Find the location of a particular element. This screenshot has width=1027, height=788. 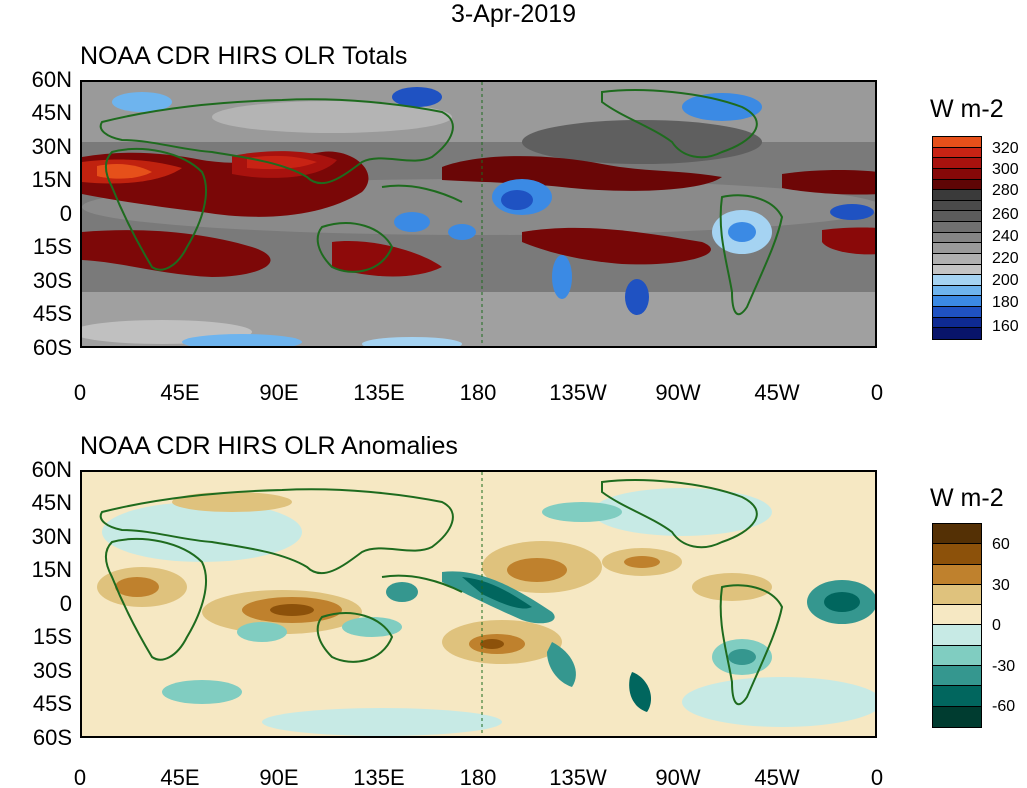

totals-colorbar-label: 200 is located at coordinates (1005, 280).